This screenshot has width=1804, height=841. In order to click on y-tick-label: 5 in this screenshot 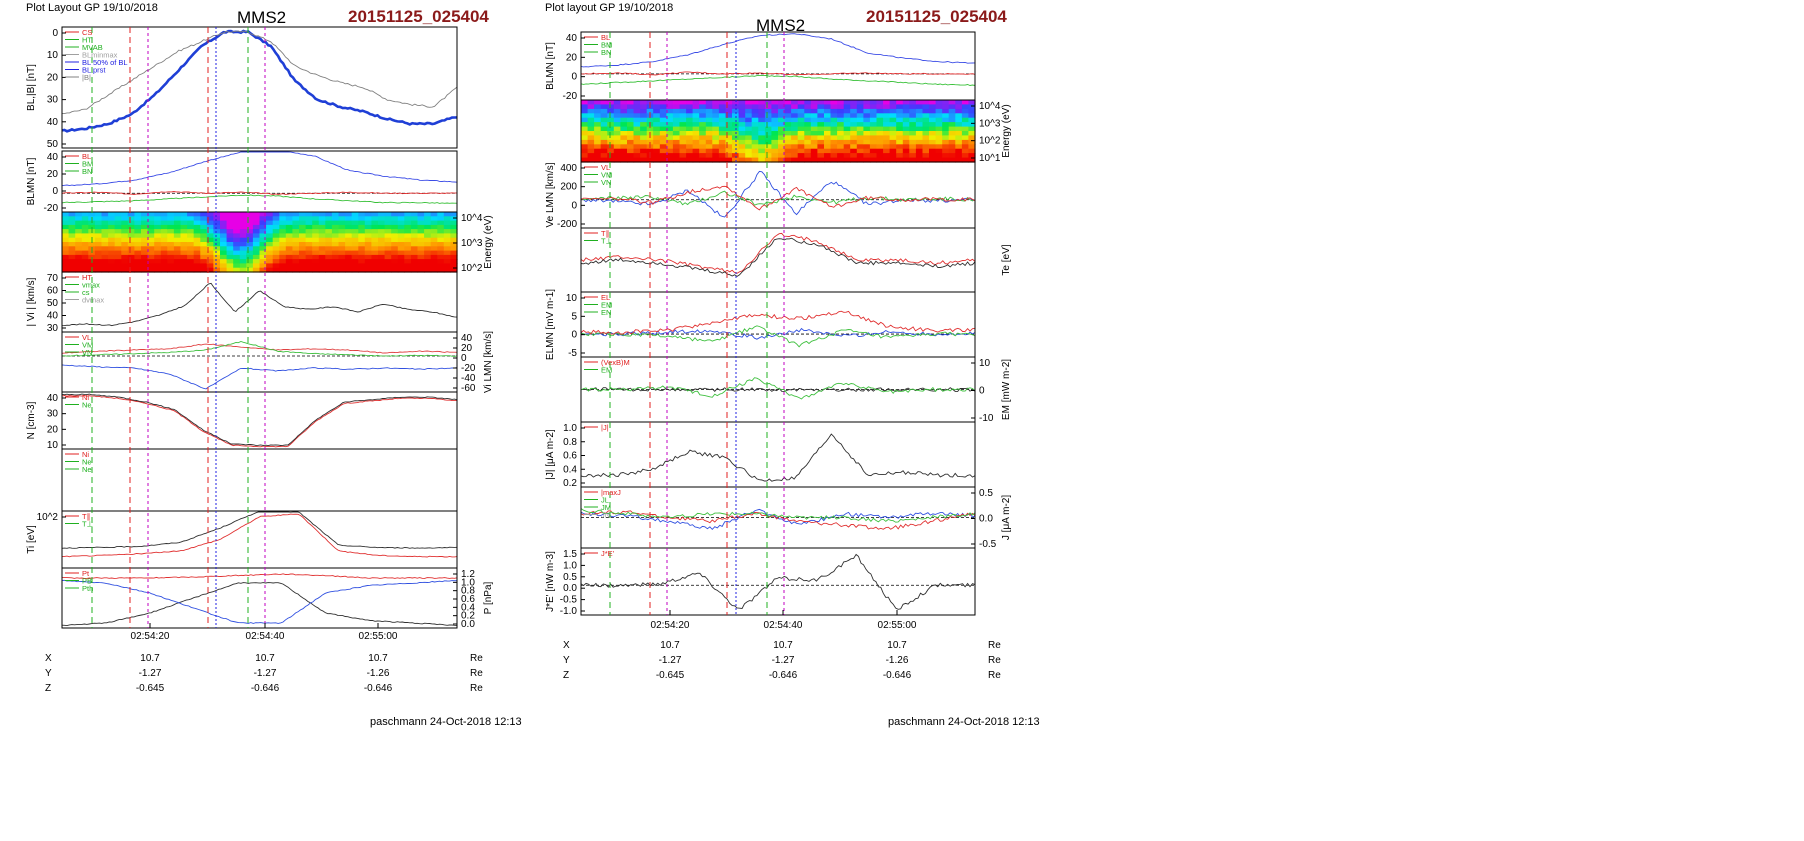, I will do `click(574, 316)`.